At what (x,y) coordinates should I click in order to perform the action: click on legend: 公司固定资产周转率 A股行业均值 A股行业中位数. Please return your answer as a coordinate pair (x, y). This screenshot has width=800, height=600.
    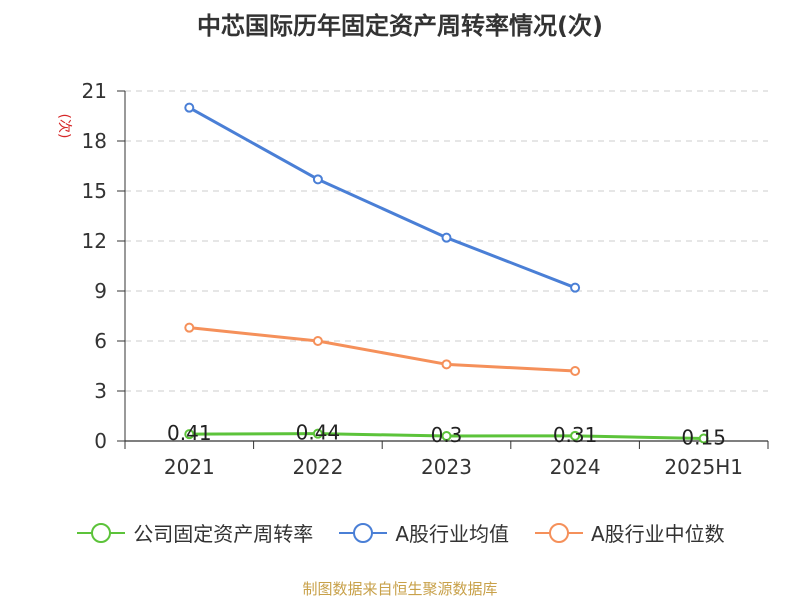
    Looking at the image, I should click on (400, 532).